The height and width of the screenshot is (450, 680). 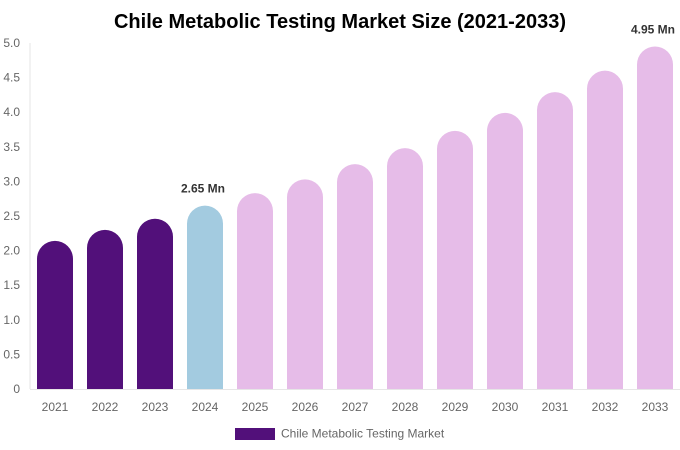 I want to click on legend-label: Chile Metabolic Testing Market, so click(x=363, y=434).